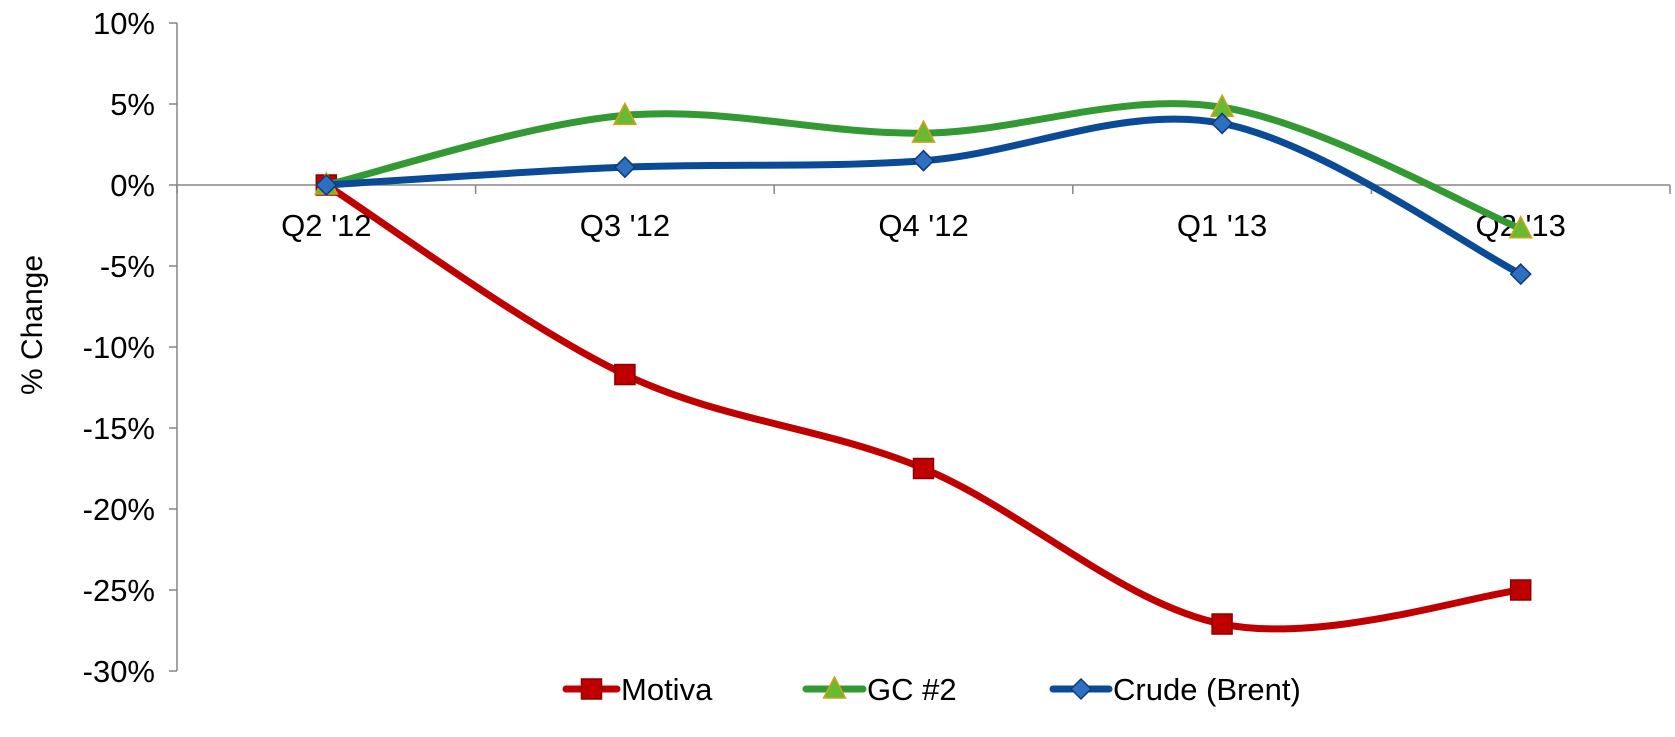  I want to click on y-tick-label: -5%, so click(127, 266).